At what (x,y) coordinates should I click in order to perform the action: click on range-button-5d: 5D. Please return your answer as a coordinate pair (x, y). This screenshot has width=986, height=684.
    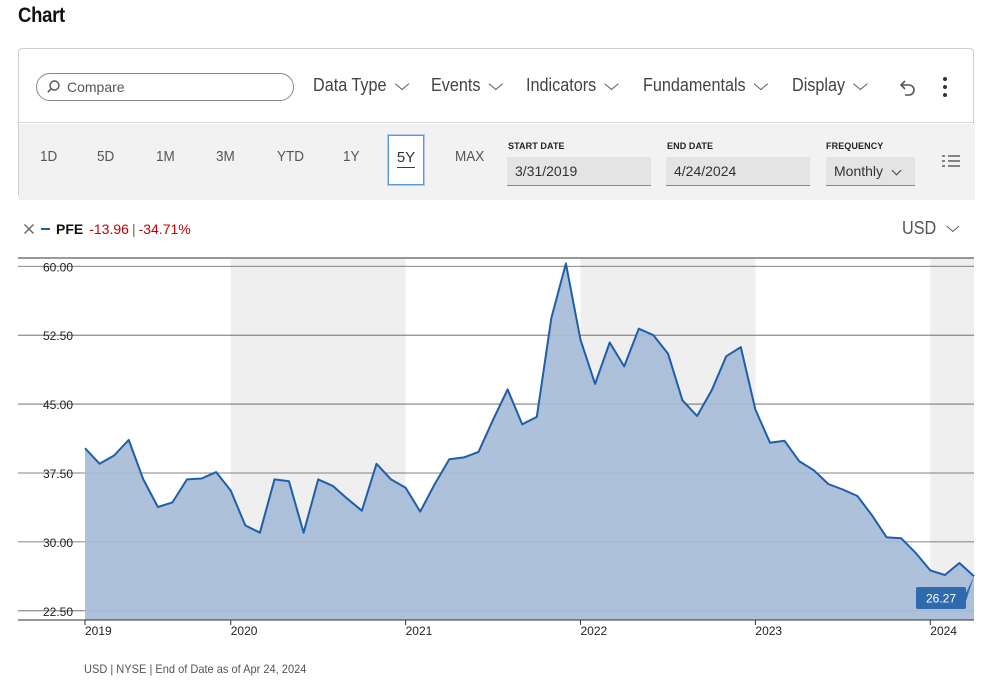
    Looking at the image, I should click on (106, 156).